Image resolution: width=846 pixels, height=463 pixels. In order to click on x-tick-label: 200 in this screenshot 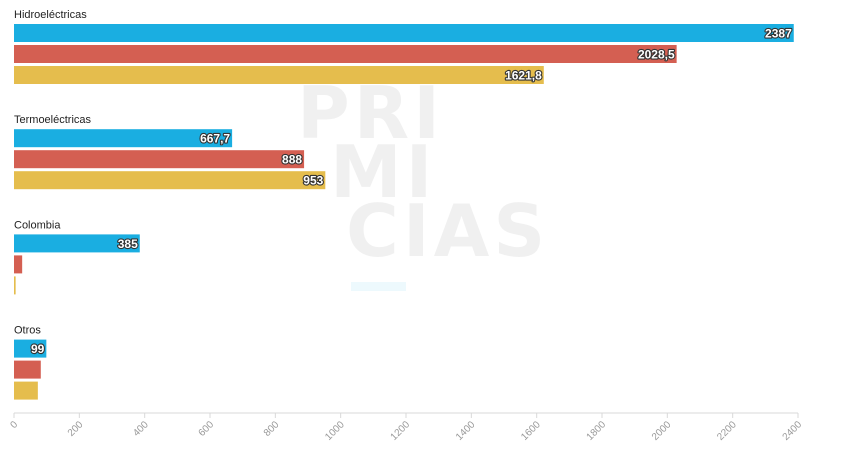, I will do `click(76, 429)`.